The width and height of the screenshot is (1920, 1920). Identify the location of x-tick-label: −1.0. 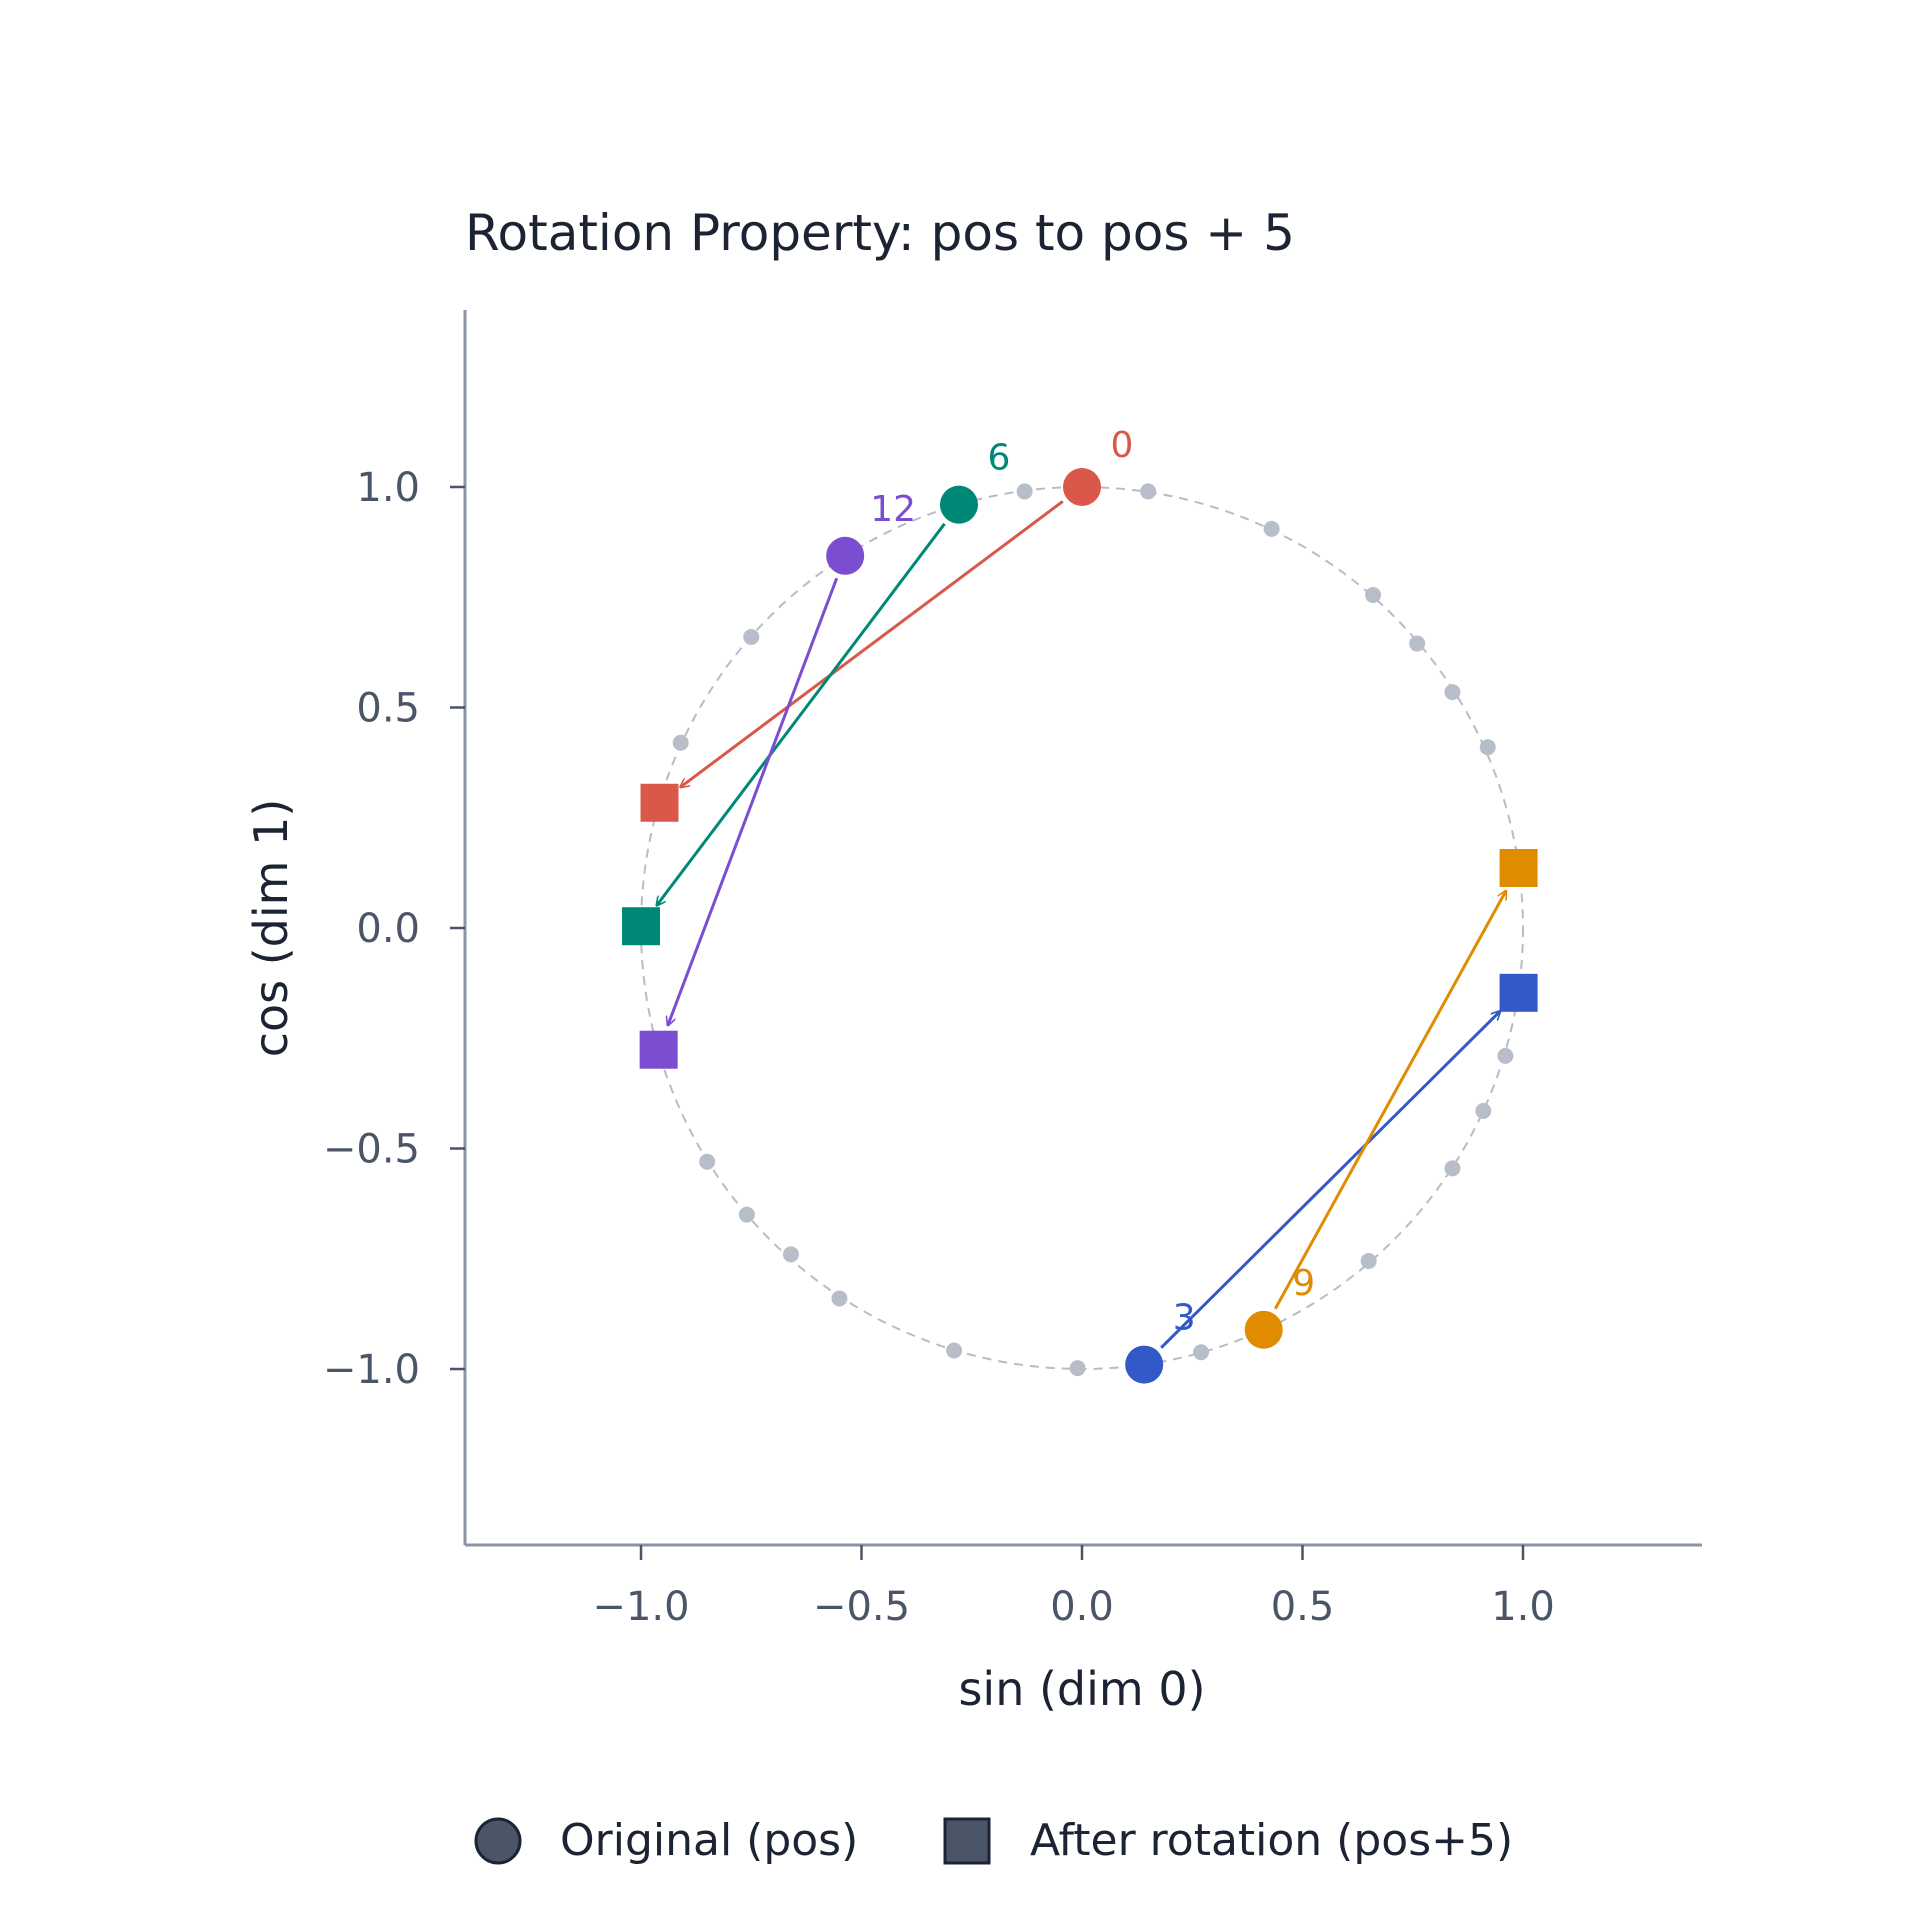
(640, 1607).